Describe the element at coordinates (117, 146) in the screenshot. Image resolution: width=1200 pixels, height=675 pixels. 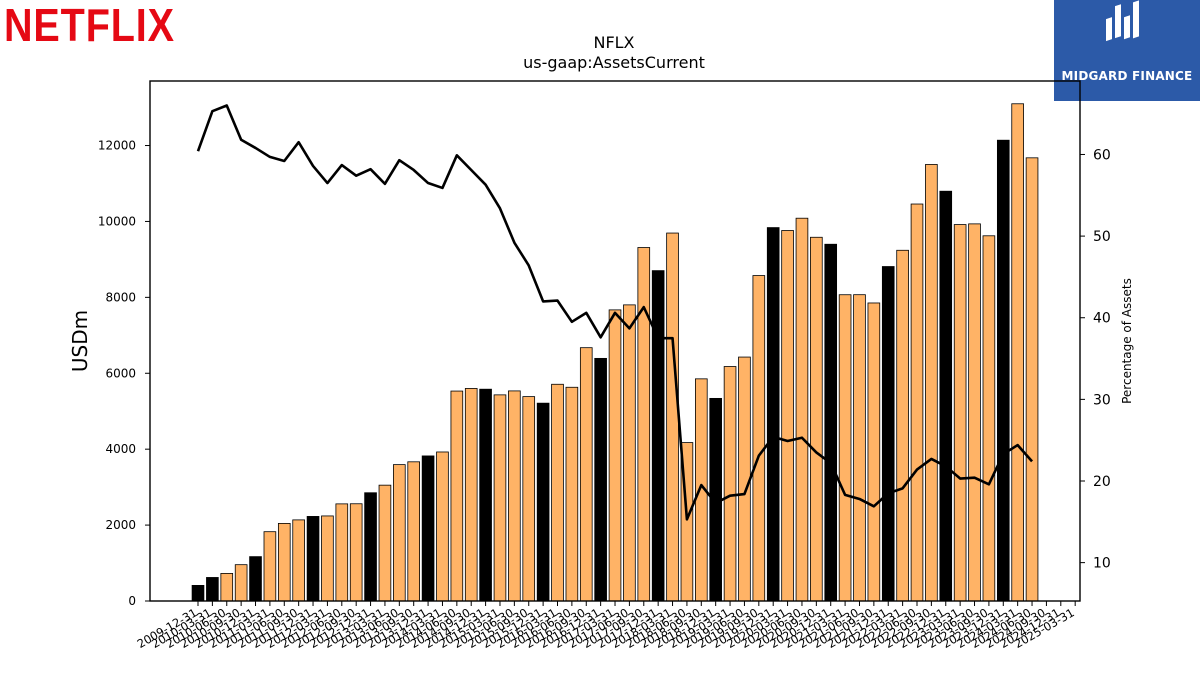
I see `y-tick-label: 12000` at that location.